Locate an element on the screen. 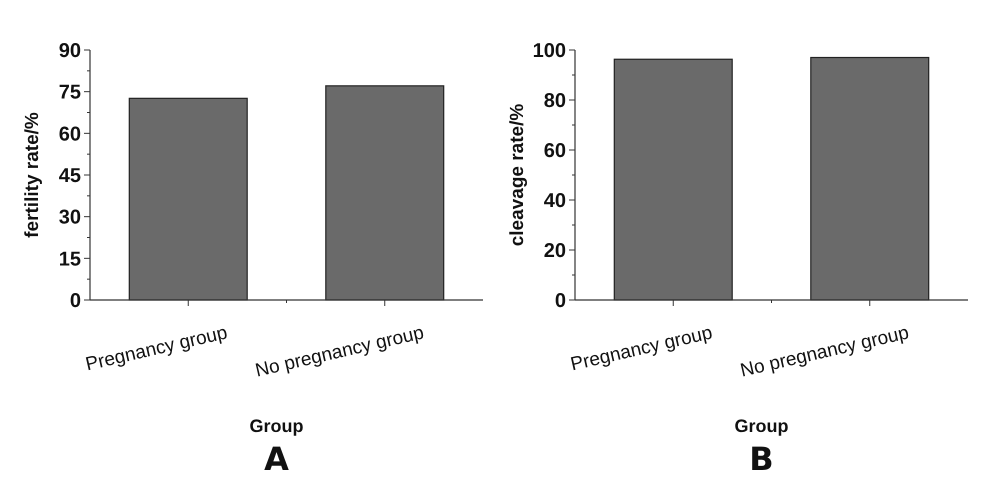 The height and width of the screenshot is (489, 987). text: B is located at coordinates (761, 459).